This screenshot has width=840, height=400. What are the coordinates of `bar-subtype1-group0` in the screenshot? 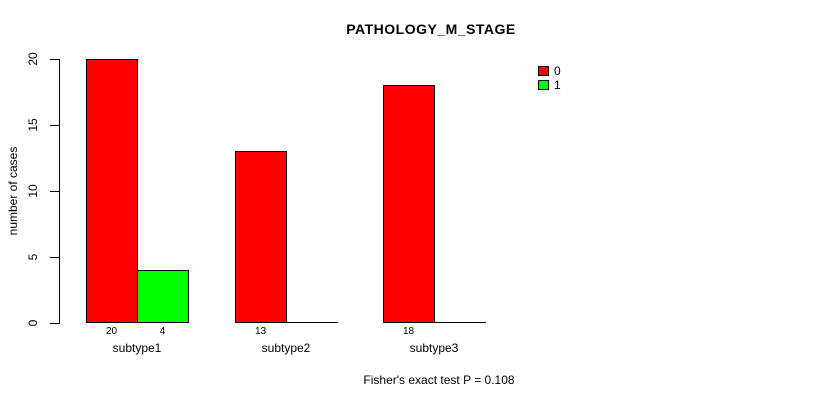 It's located at (112, 191).